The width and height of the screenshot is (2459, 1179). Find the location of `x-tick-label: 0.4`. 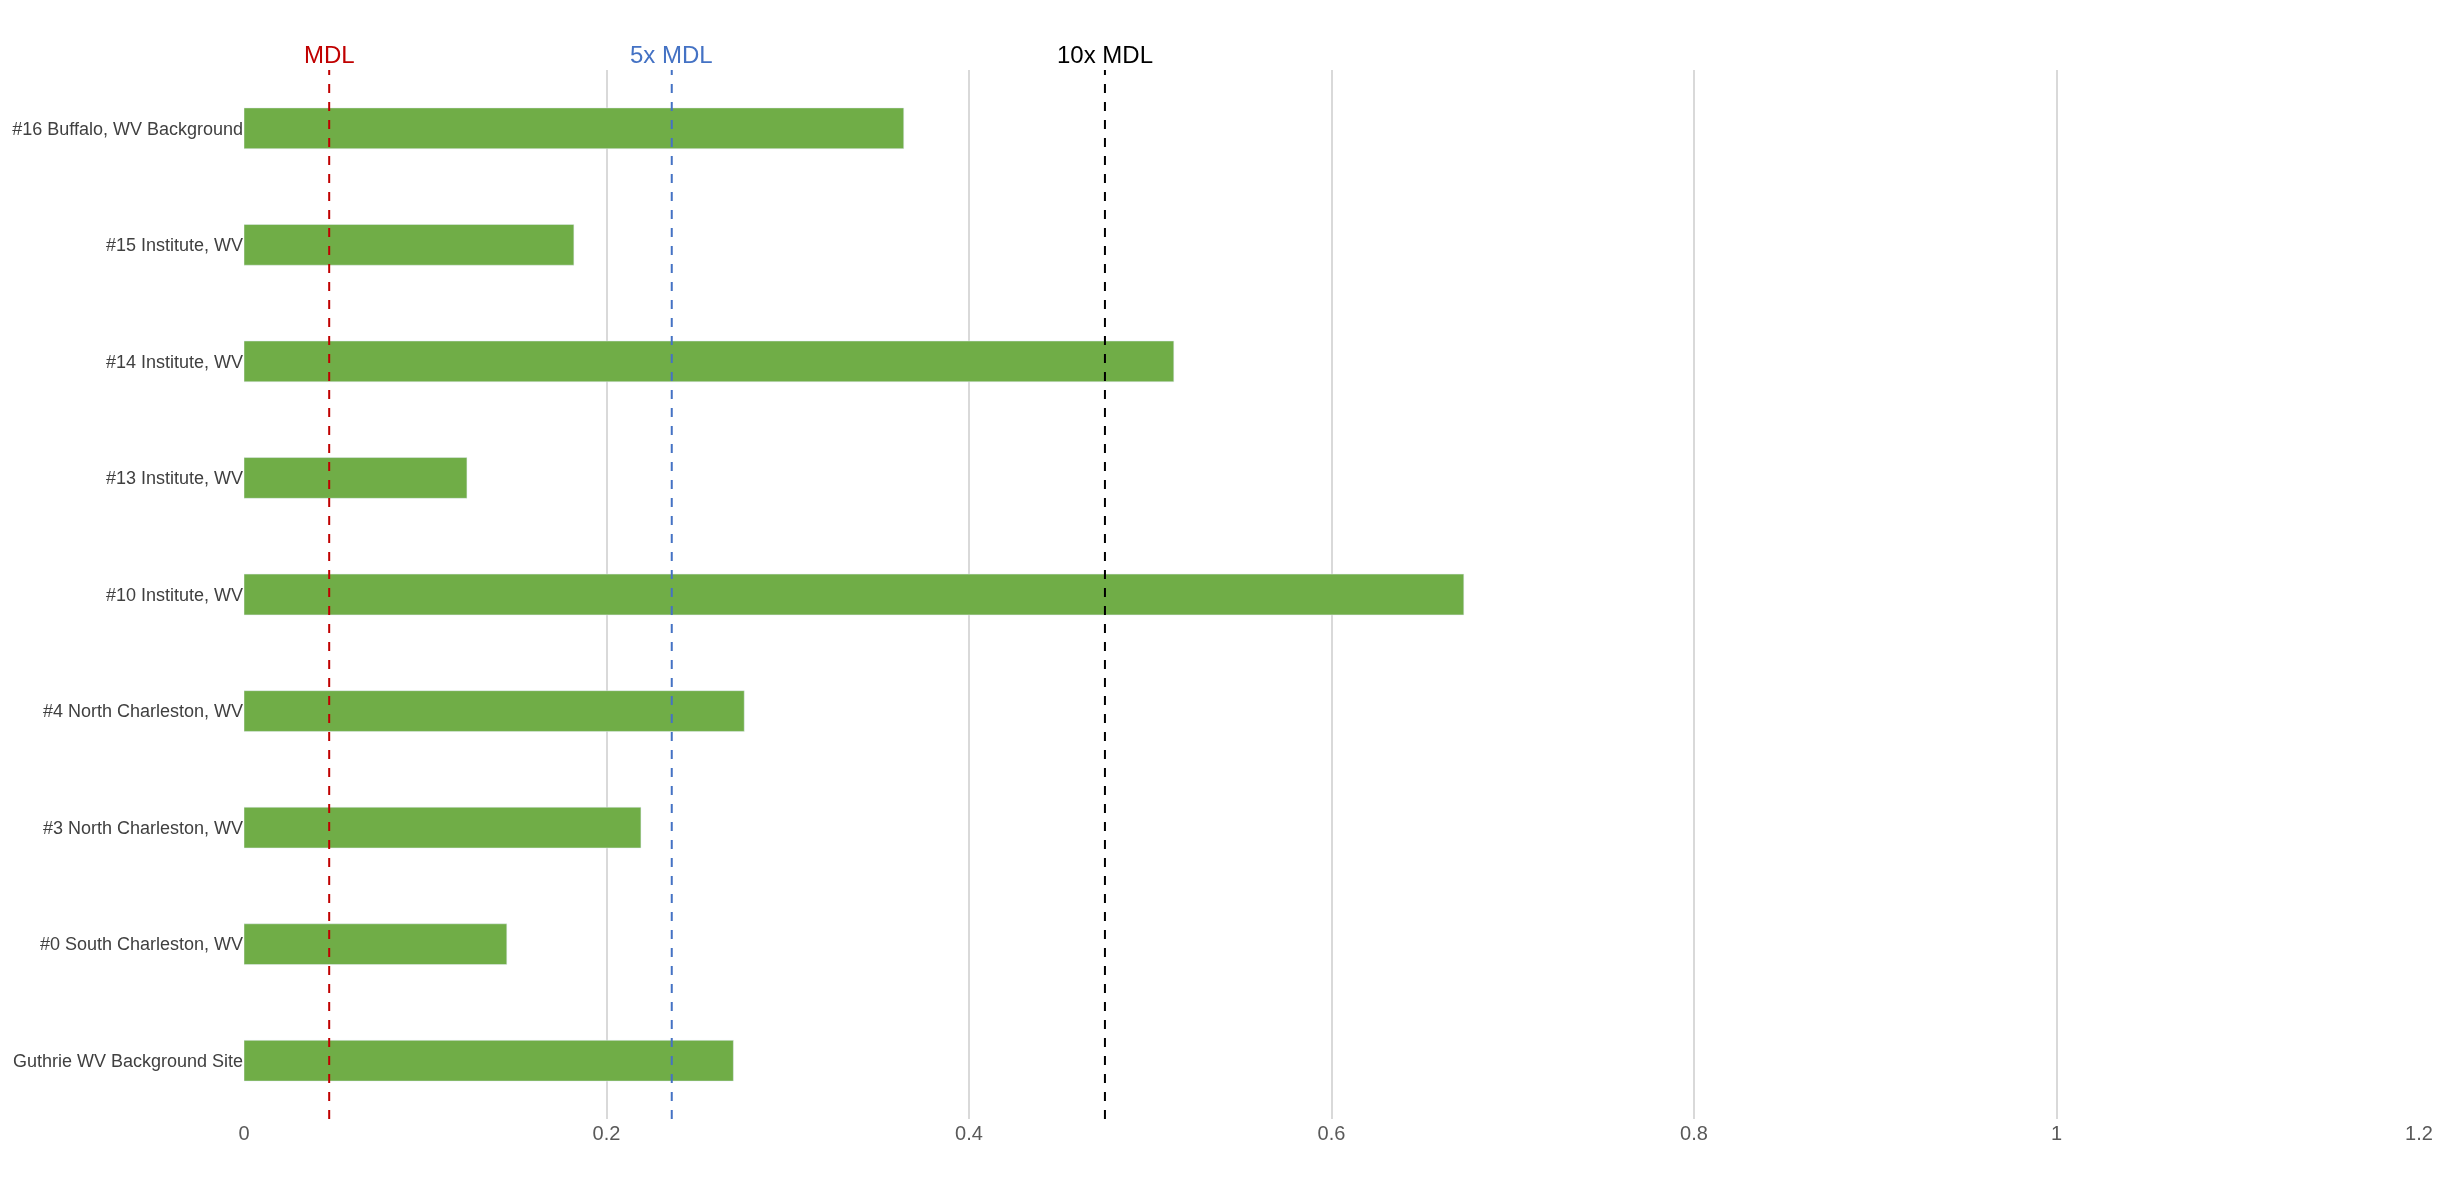

x-tick-label: 0.4 is located at coordinates (969, 1133).